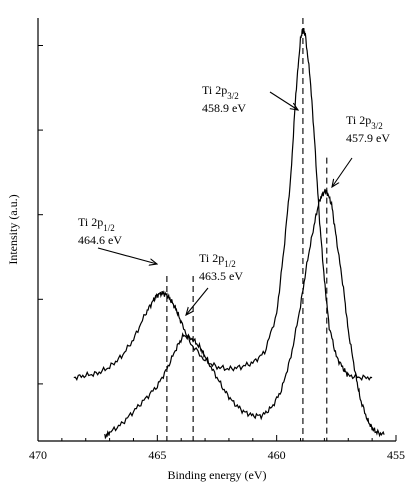 This screenshot has height=500, width=420. Describe the element at coordinates (216, 475) in the screenshot. I see `x-axis-label: Binding energy (eV)` at that location.